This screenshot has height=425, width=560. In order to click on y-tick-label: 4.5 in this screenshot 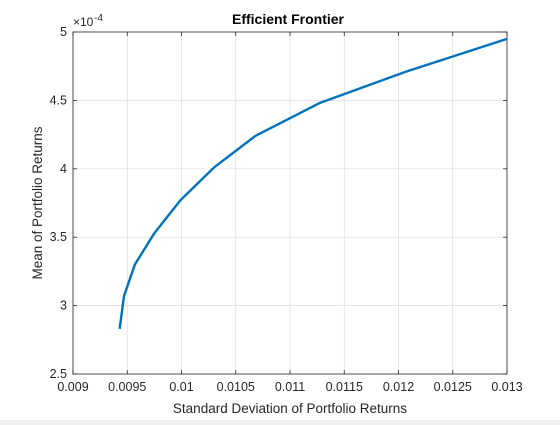, I will do `click(58, 100)`.